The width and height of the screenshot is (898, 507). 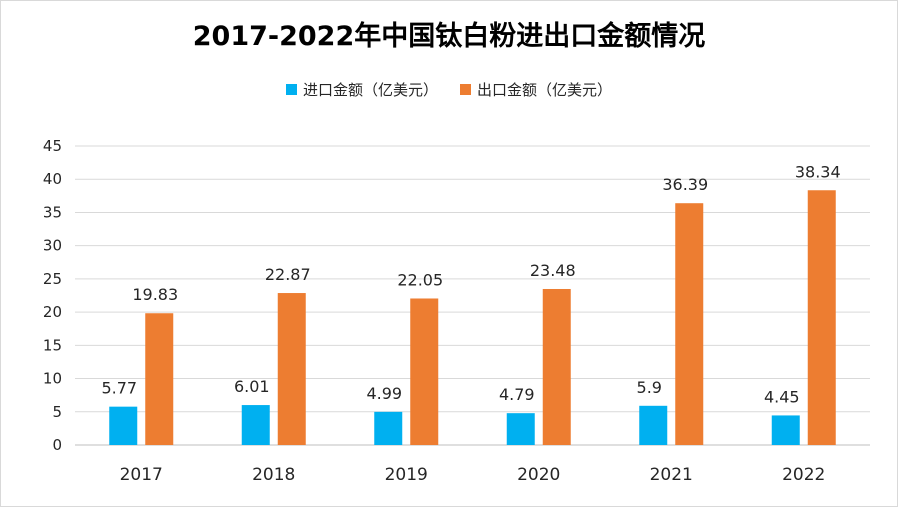 What do you see at coordinates (449, 89) in the screenshot?
I see `legend: 进口金额（亿美元） 出口金额（亿美元）` at bounding box center [449, 89].